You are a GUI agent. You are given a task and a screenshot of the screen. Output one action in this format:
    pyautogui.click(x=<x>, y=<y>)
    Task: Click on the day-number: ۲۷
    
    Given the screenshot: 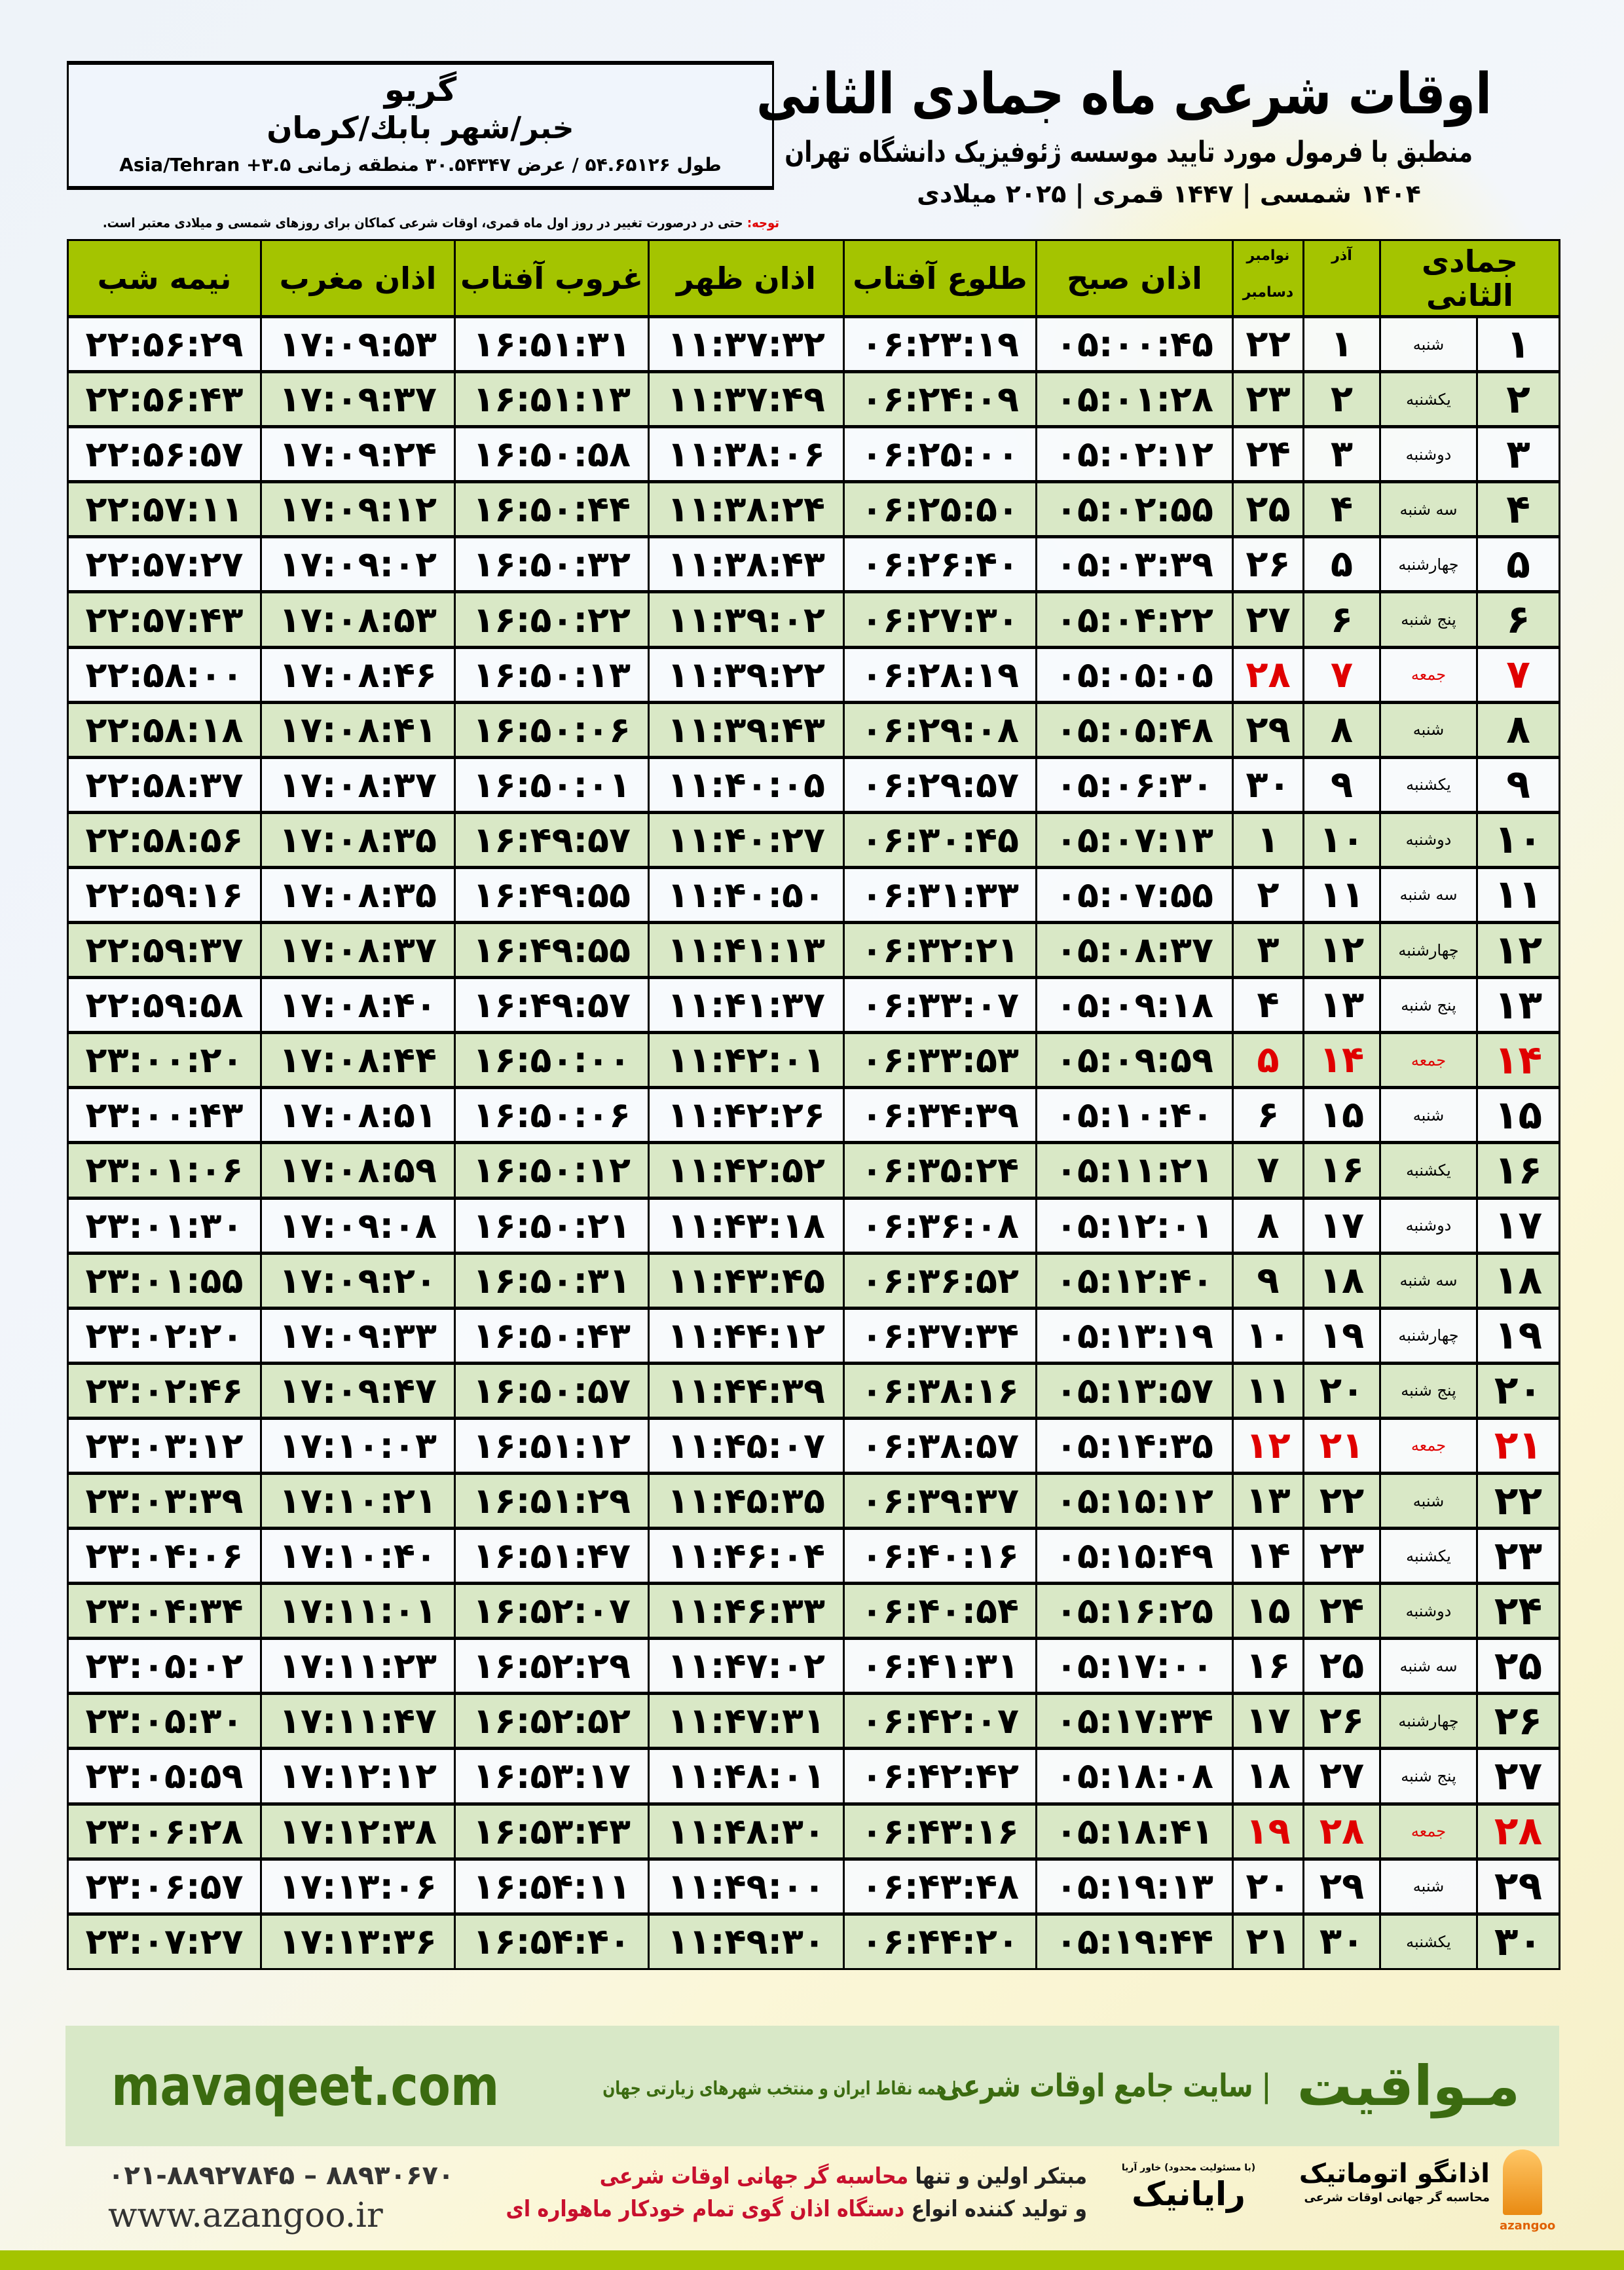 What is the action you would take?
    pyautogui.click(x=1518, y=1776)
    